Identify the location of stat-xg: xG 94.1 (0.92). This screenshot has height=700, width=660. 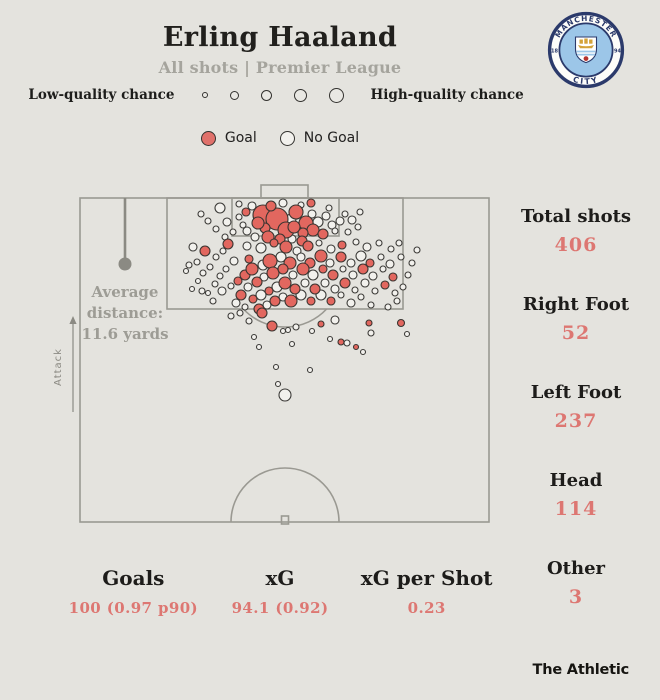
(280, 591).